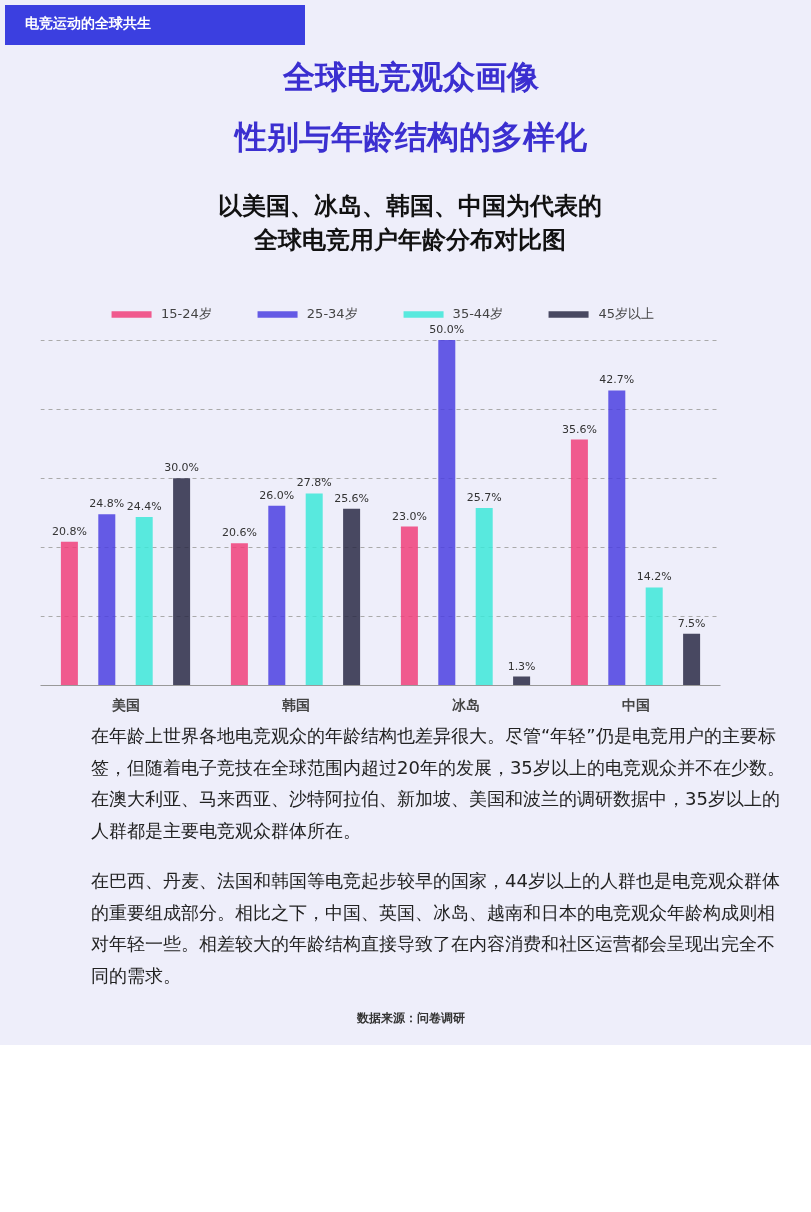 The width and height of the screenshot is (811, 1212). I want to click on text: 电竞运动的全球共生, so click(88, 23).